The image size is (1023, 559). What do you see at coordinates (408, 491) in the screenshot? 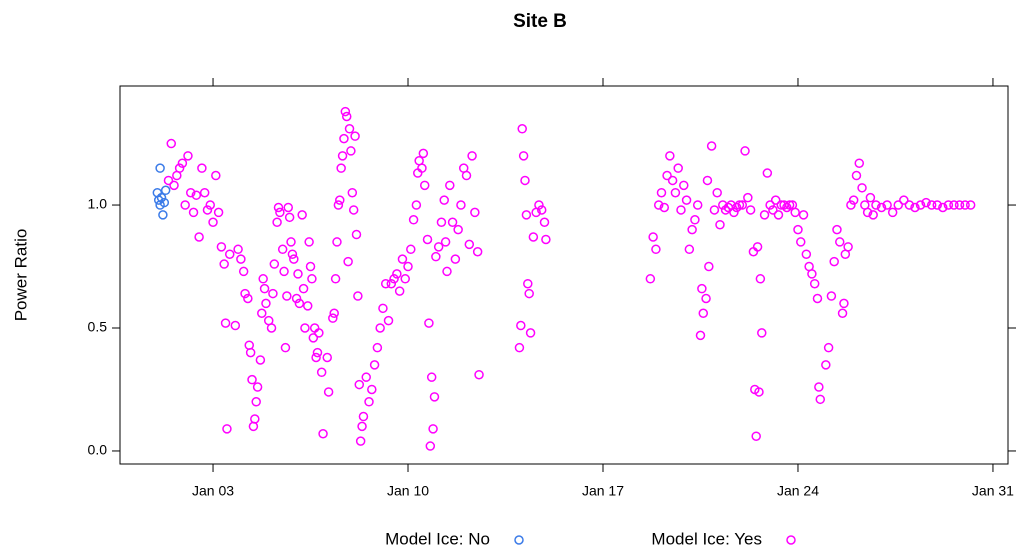
I see `x-tick-label: Jan 10` at bounding box center [408, 491].